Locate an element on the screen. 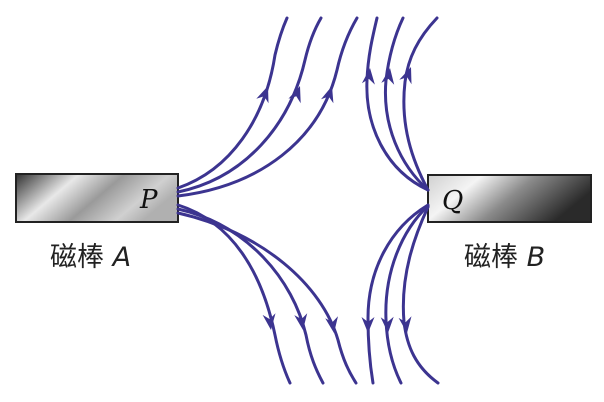  magnet-b-letter: B is located at coordinates (536, 257).